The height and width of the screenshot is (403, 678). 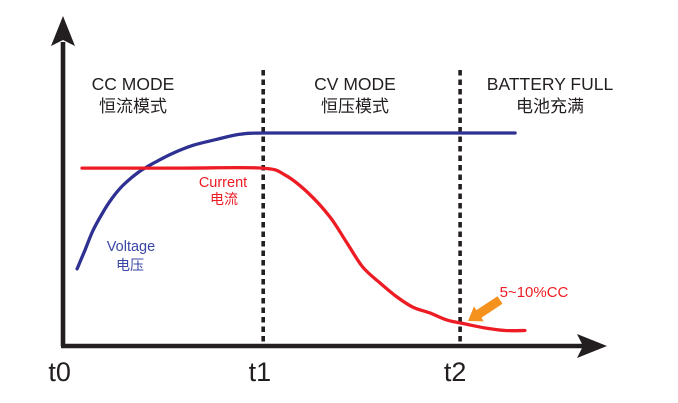 I want to click on current-series-label-zh: 电流, so click(x=224, y=199).